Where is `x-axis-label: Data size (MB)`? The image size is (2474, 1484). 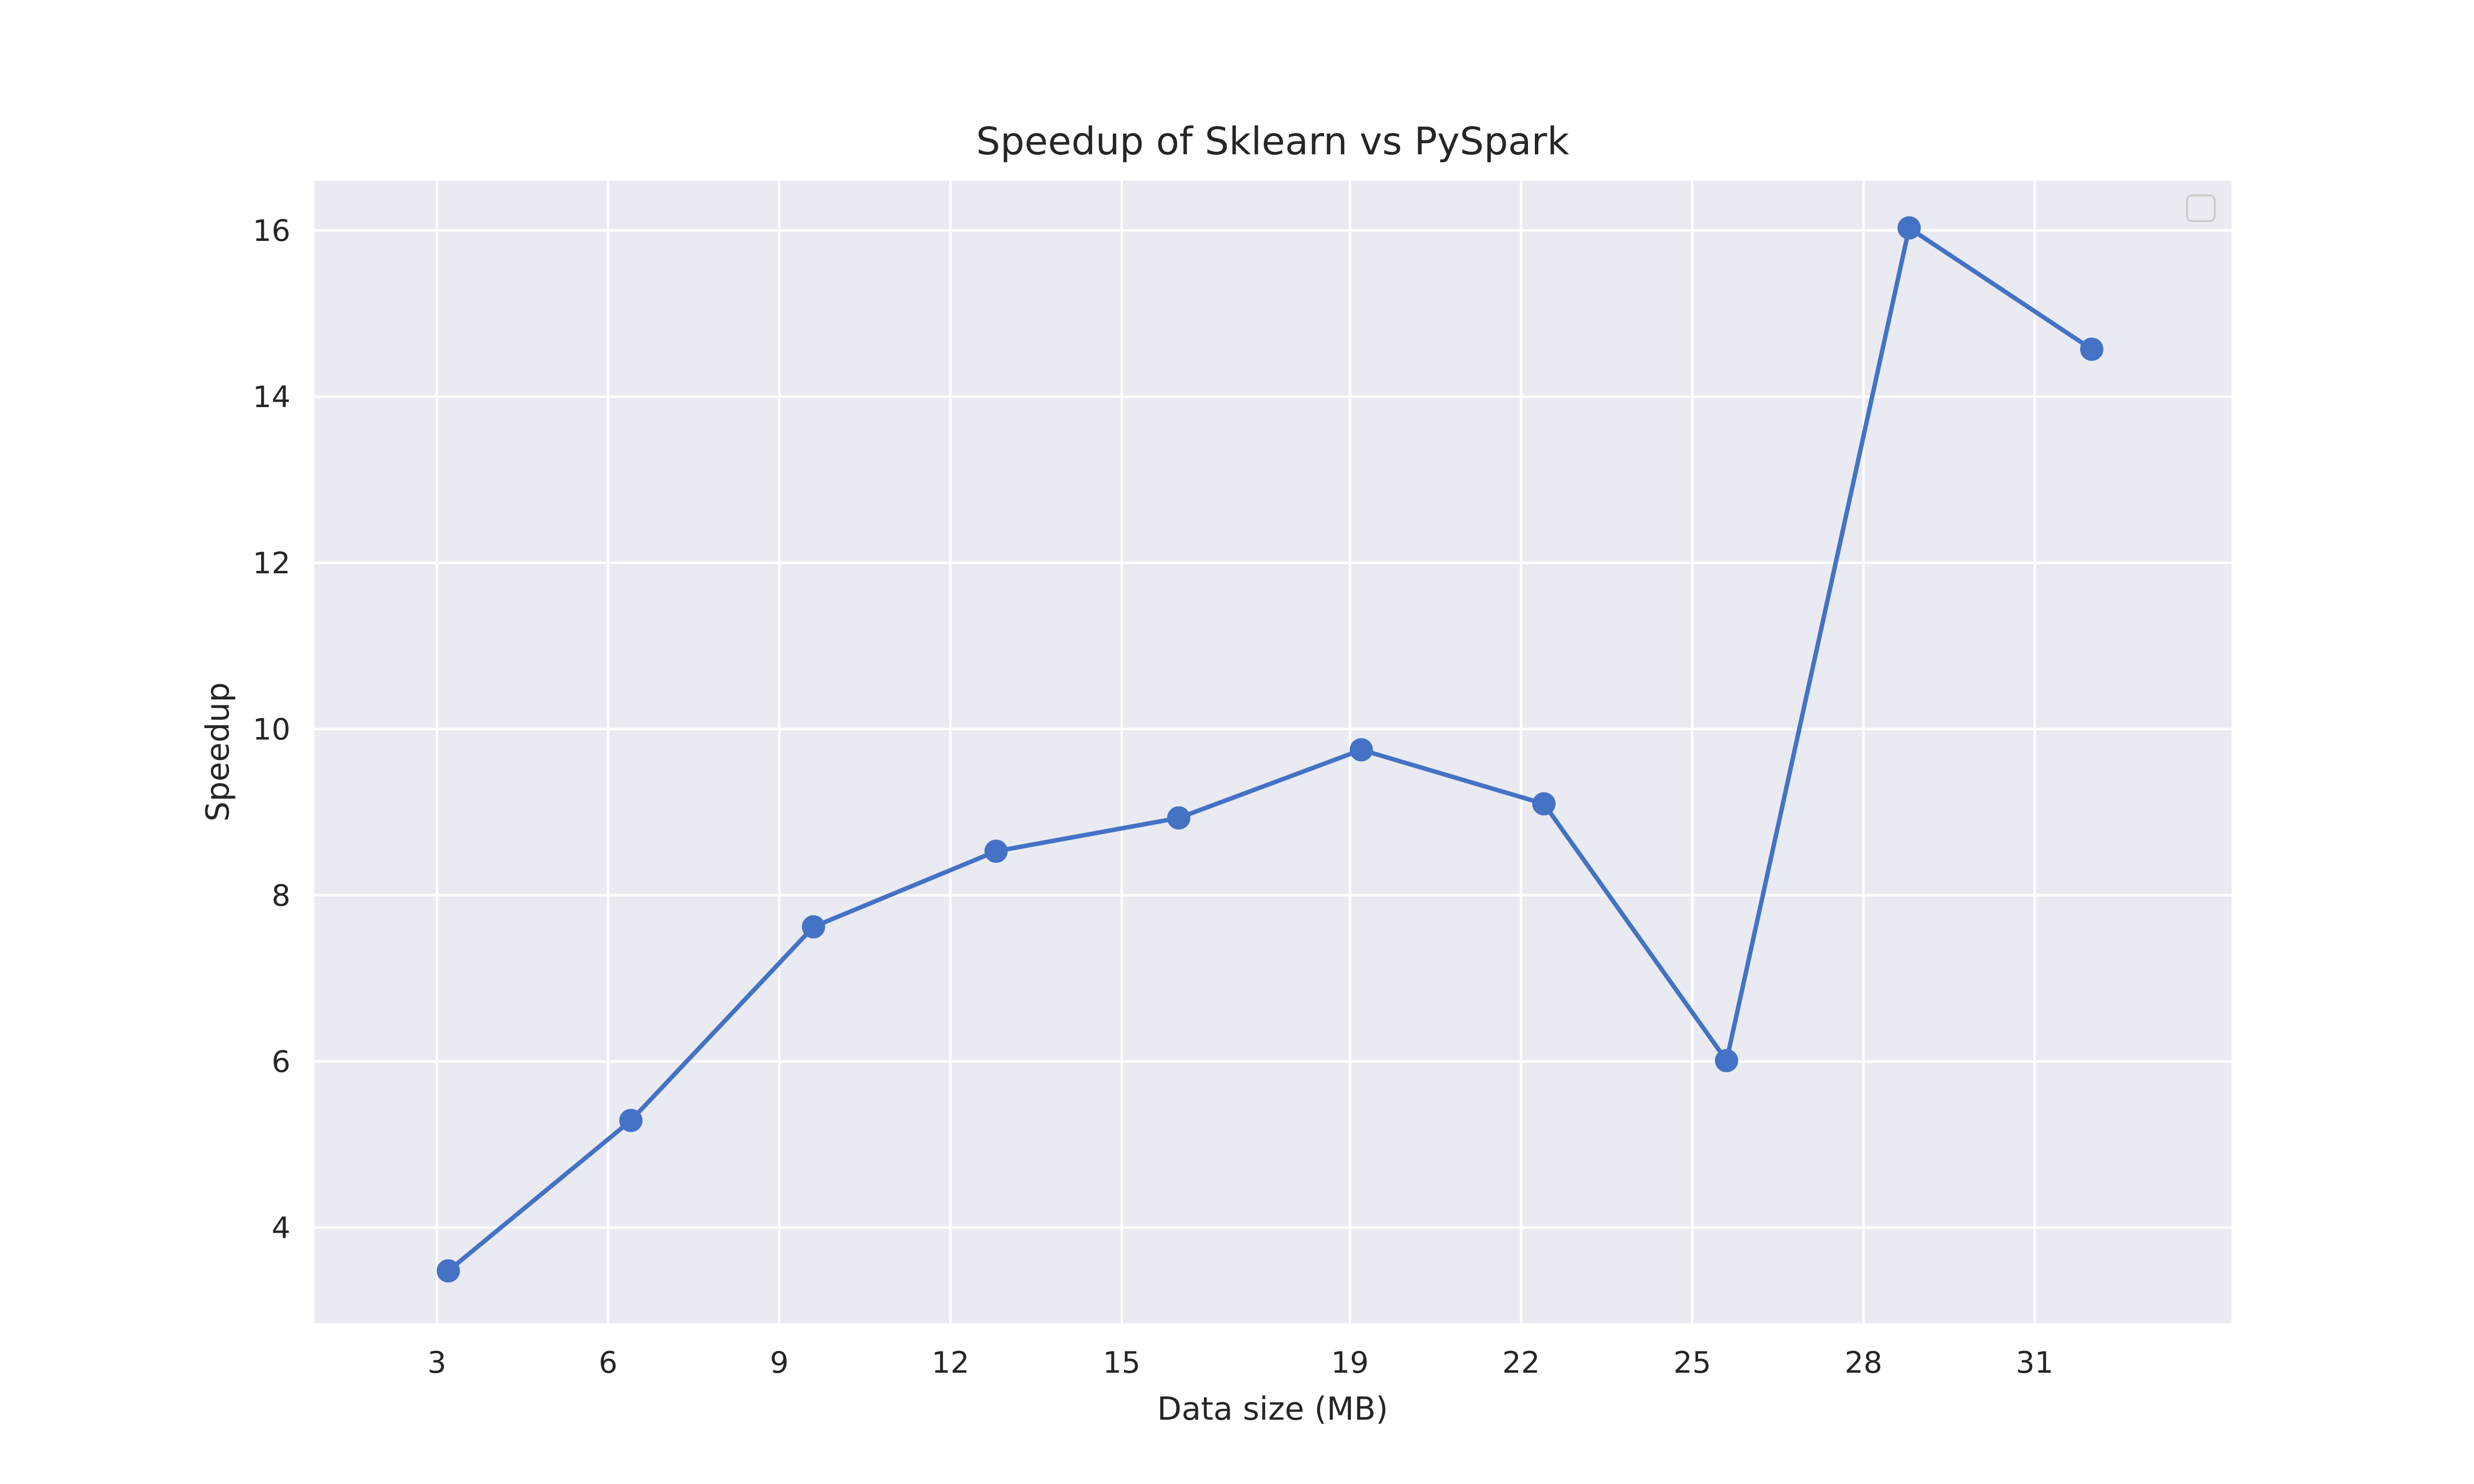 x-axis-label: Data size (MB) is located at coordinates (1273, 1409).